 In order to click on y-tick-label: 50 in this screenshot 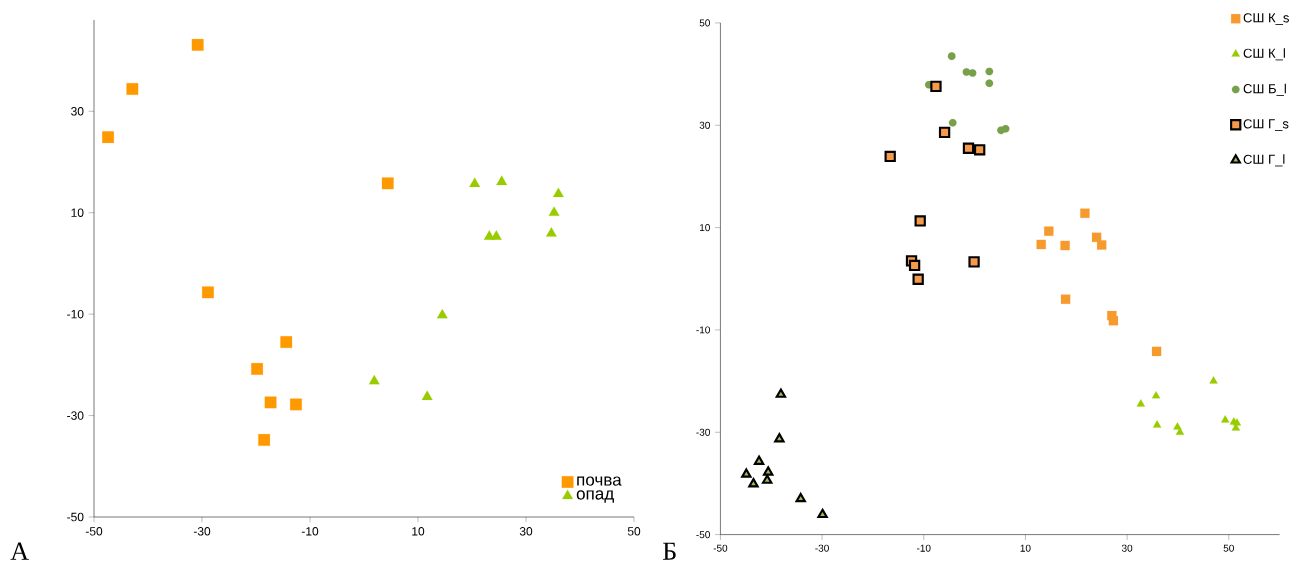, I will do `click(704, 23)`.